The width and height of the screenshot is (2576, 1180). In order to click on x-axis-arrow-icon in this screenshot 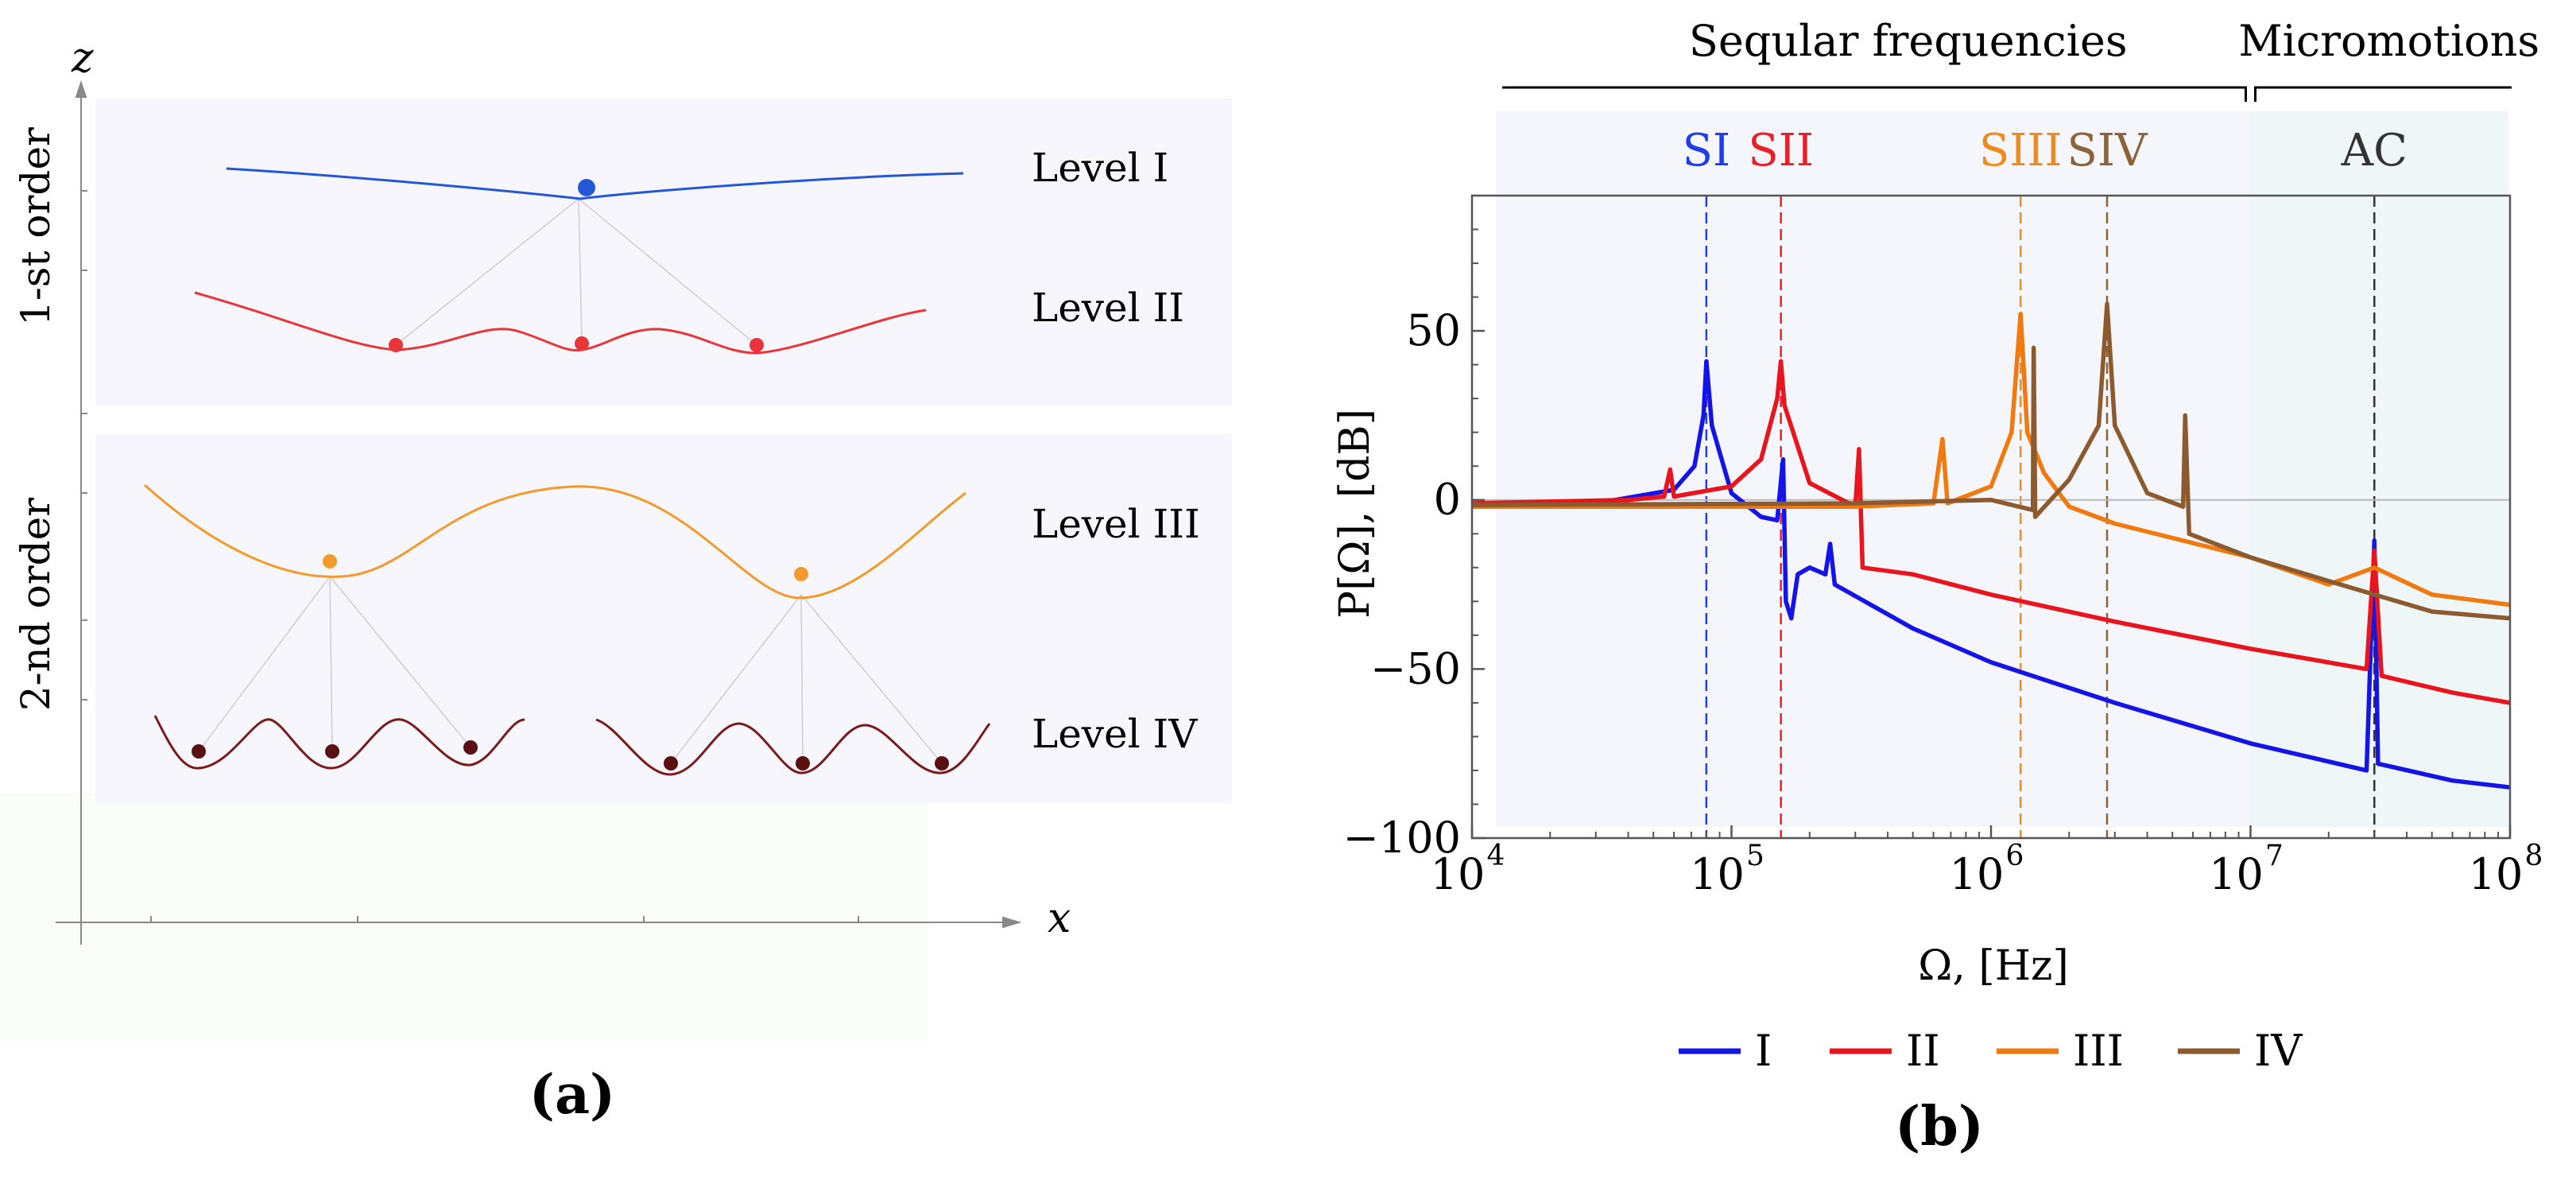, I will do `click(1012, 922)`.